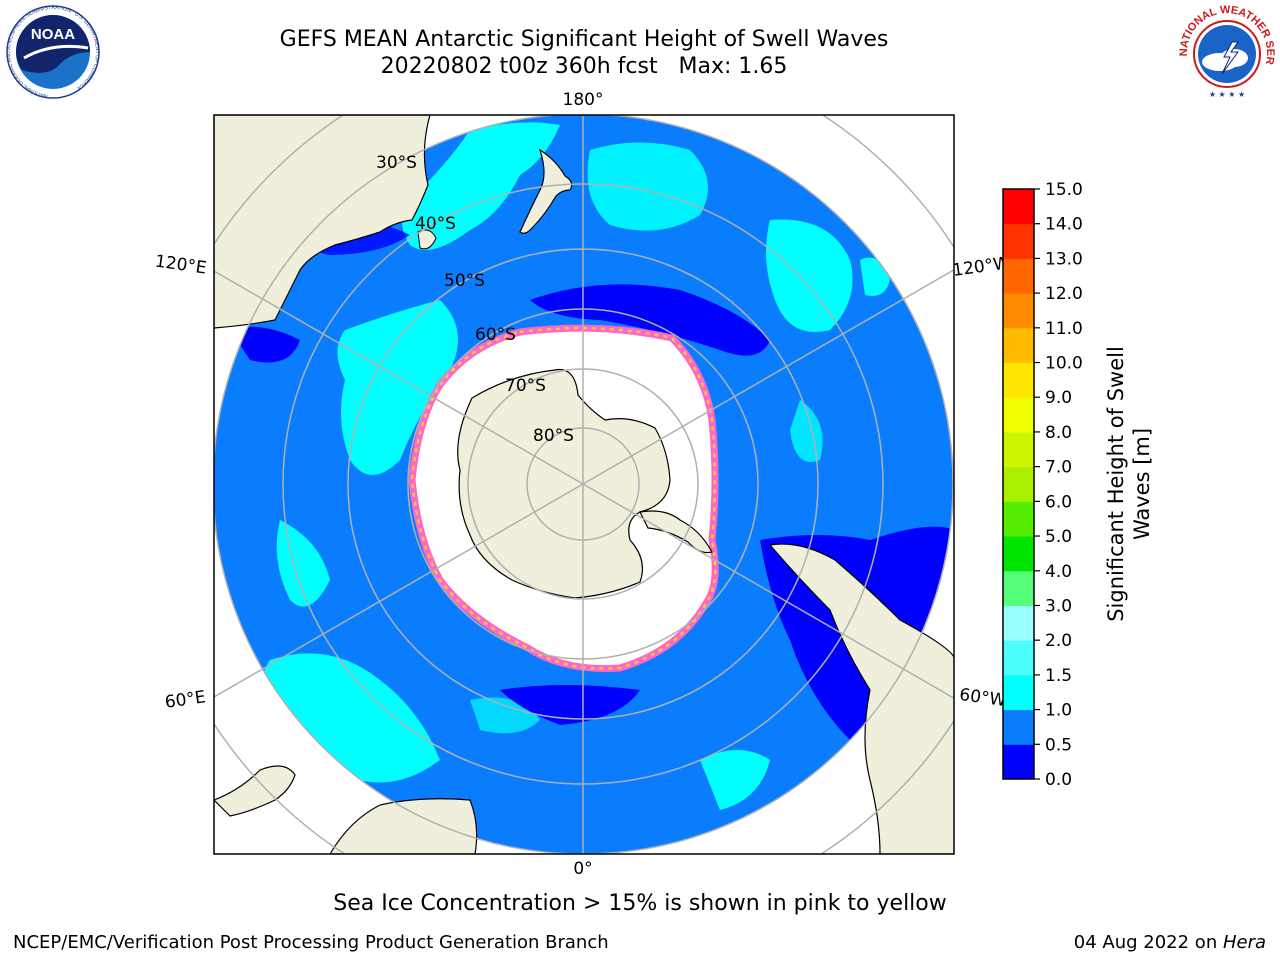  What do you see at coordinates (1058, 398) in the screenshot?
I see `colorbar-tick-label: 9.0` at bounding box center [1058, 398].